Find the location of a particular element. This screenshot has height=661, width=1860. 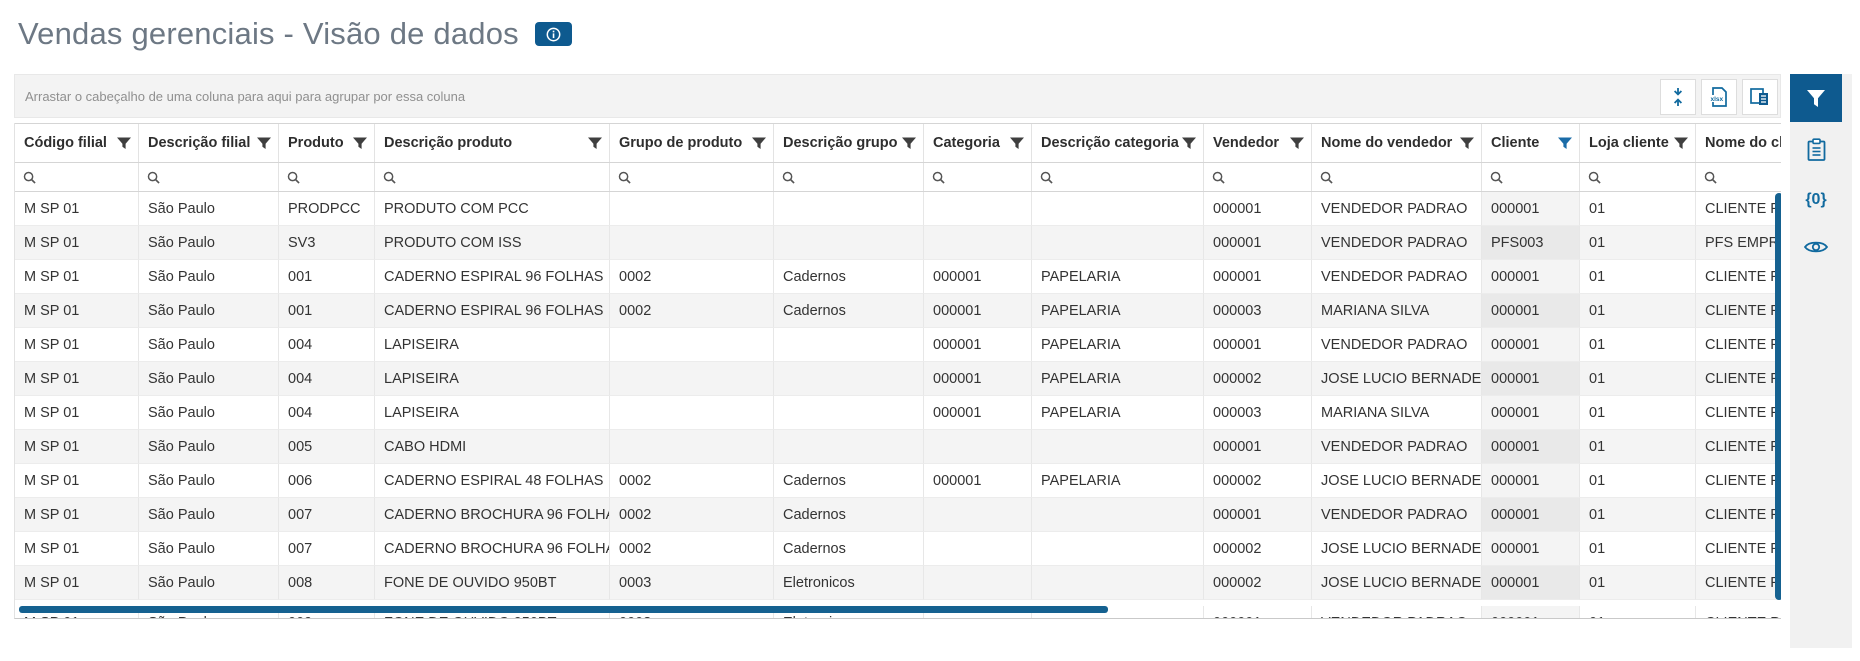

column-header-11: Loja cliente is located at coordinates (1638, 143).